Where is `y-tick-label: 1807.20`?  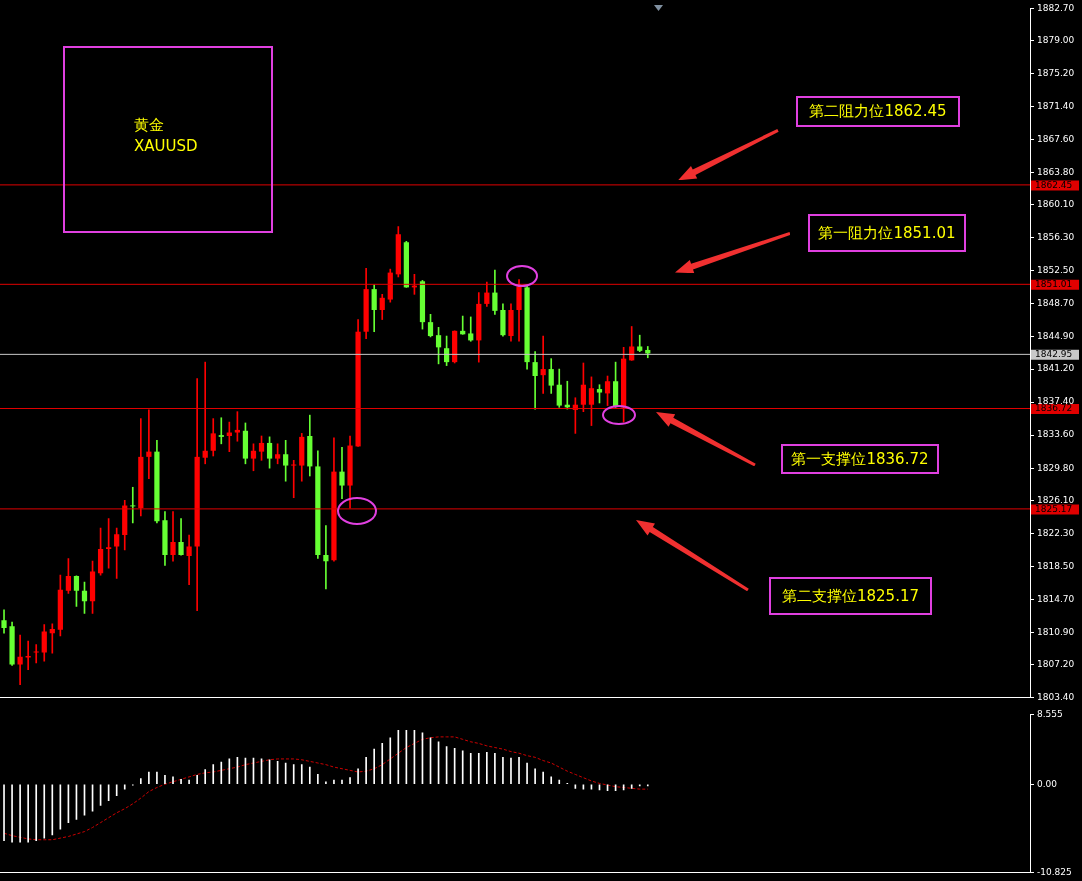 y-tick-label: 1807.20 is located at coordinates (1056, 663).